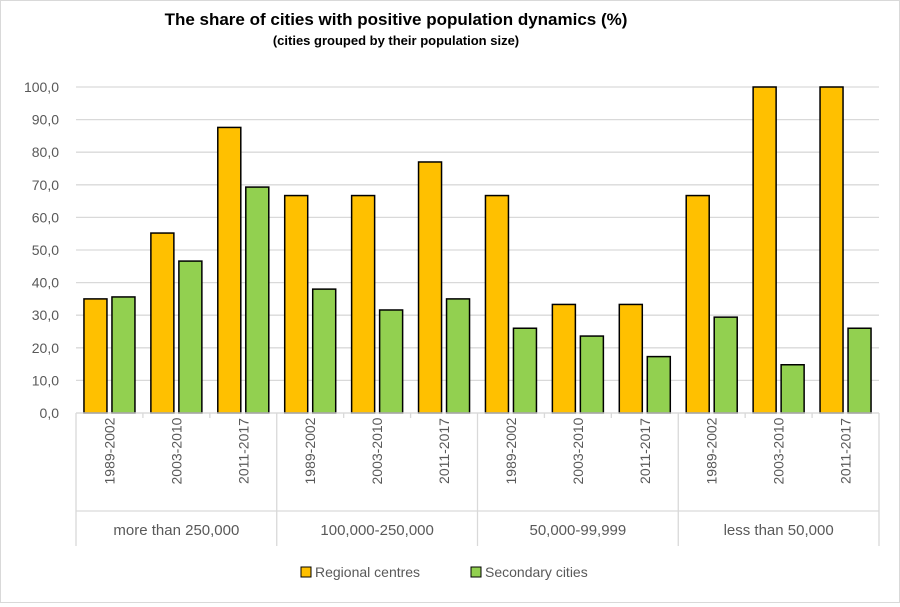 This screenshot has height=607, width=900. Describe the element at coordinates (50, 413) in the screenshot. I see `y-tick-label: 0,0` at that location.